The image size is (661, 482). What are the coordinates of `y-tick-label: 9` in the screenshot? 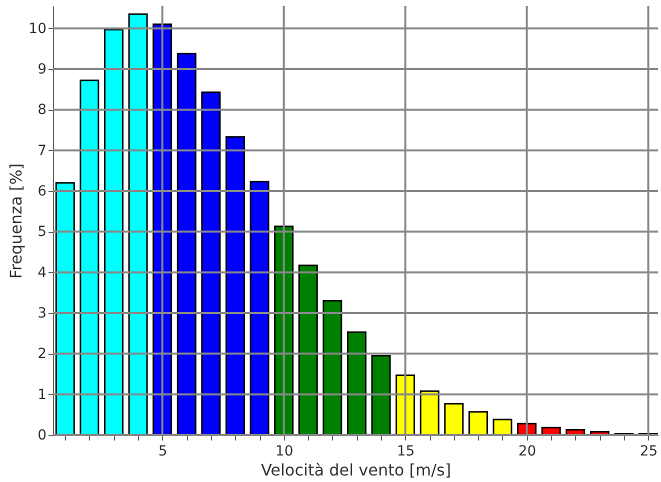 It's located at (42, 70).